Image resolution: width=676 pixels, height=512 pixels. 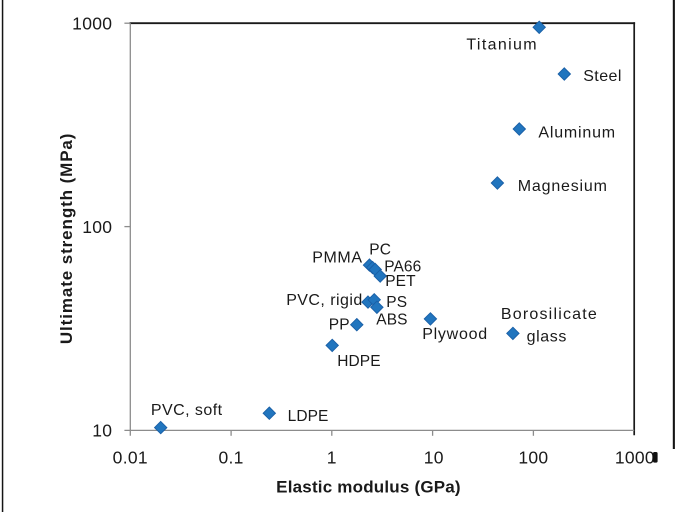 What do you see at coordinates (602, 76) in the screenshot?
I see `svg-text: Steel` at bounding box center [602, 76].